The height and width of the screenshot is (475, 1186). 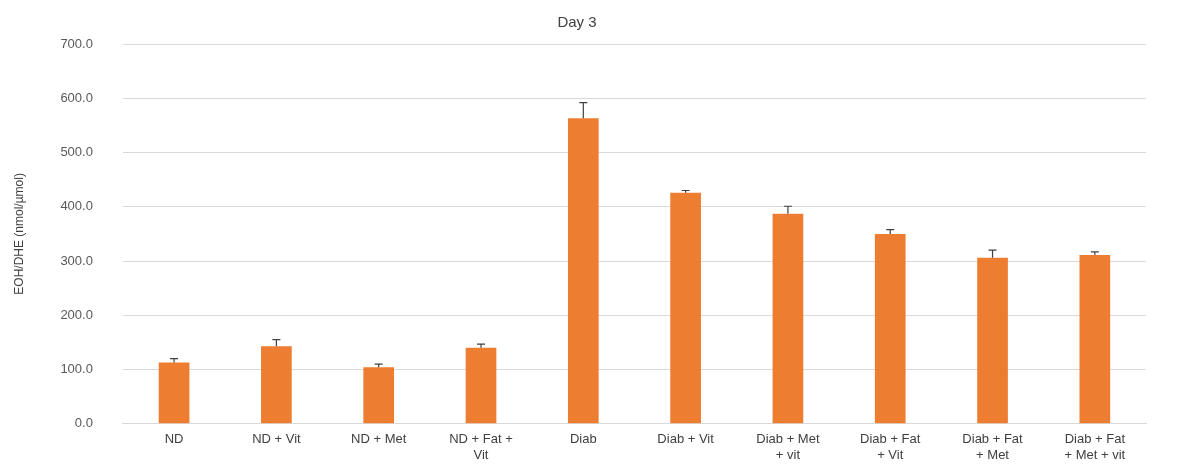 What do you see at coordinates (76, 152) in the screenshot?
I see `y-tick-label: 500.0` at bounding box center [76, 152].